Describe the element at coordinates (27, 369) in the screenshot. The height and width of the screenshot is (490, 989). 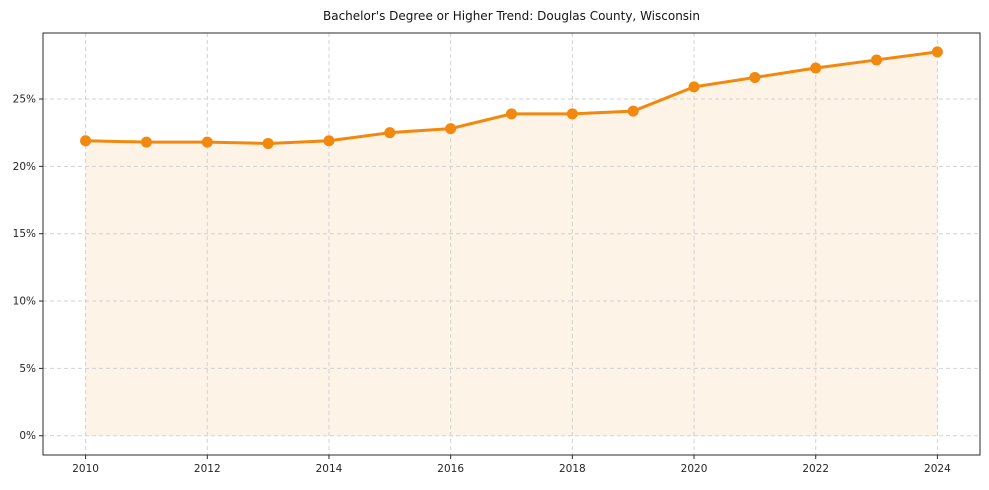
I see `y-tick-label: 5%` at that location.